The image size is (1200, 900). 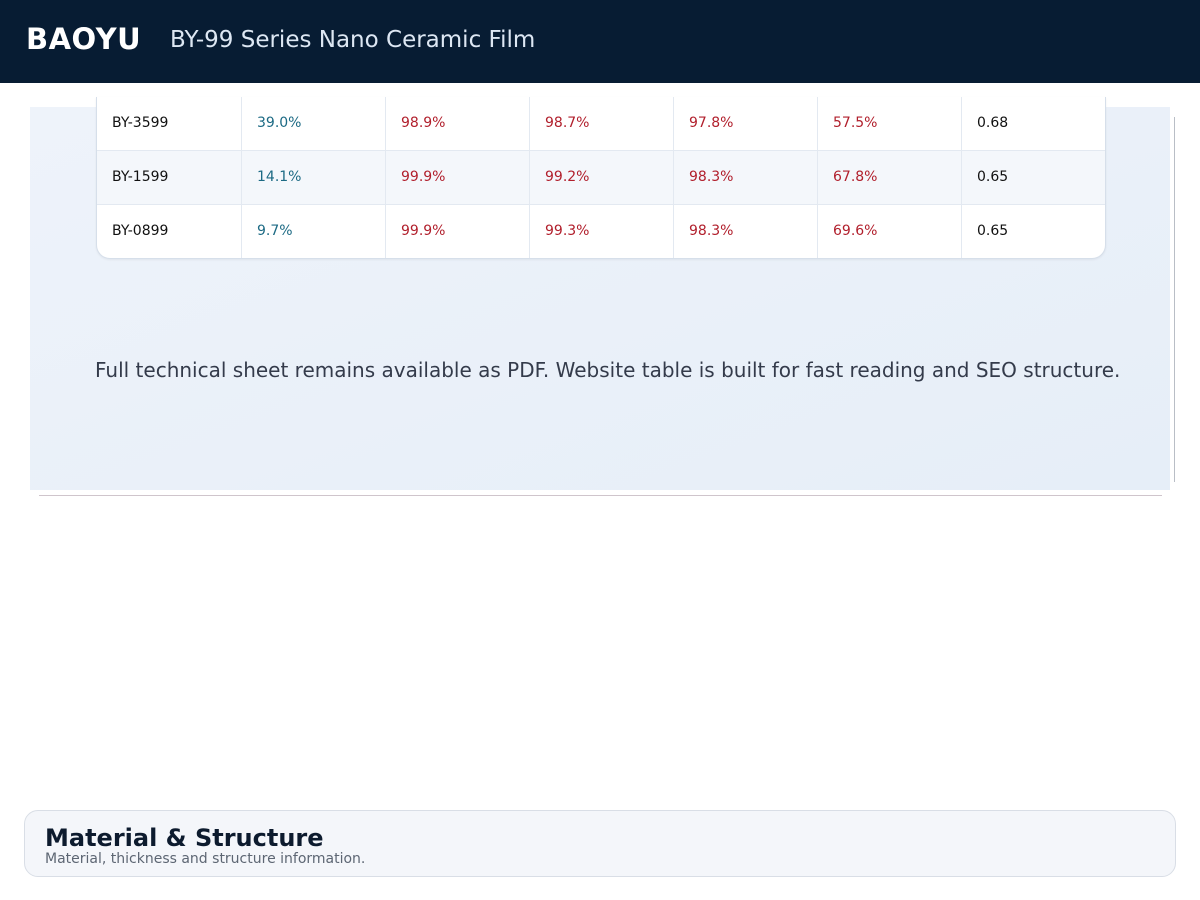 I want to click on header: BAOYU BY-99 Series Nano Ceramic Film, so click(x=600, y=41).